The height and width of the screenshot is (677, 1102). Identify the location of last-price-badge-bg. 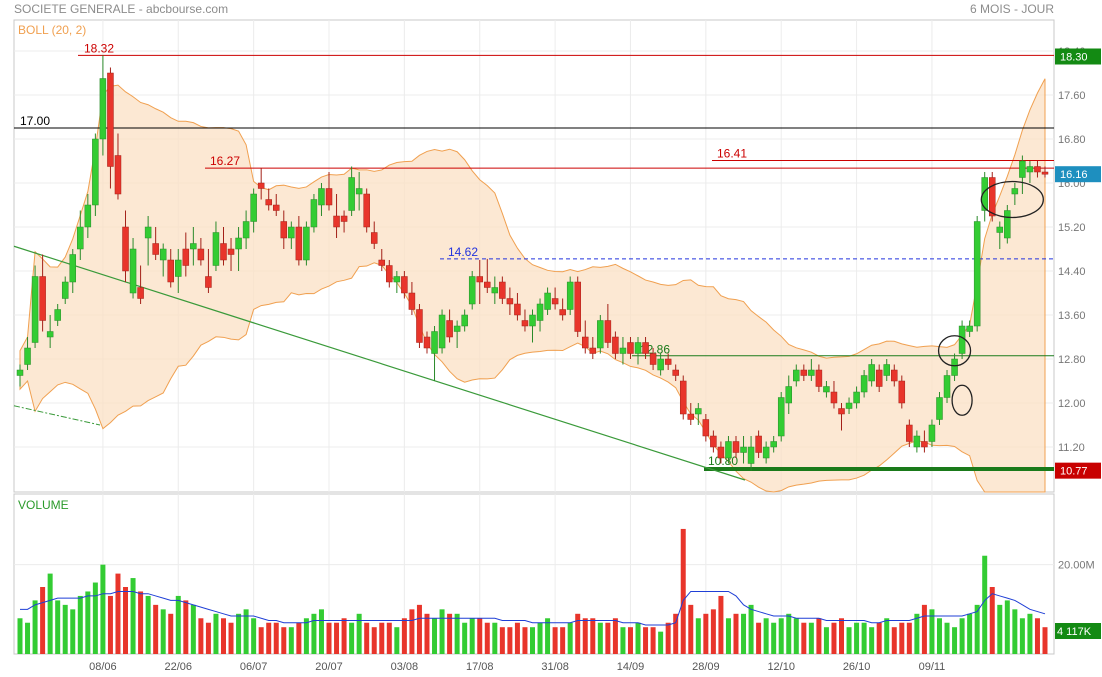
(1078, 174).